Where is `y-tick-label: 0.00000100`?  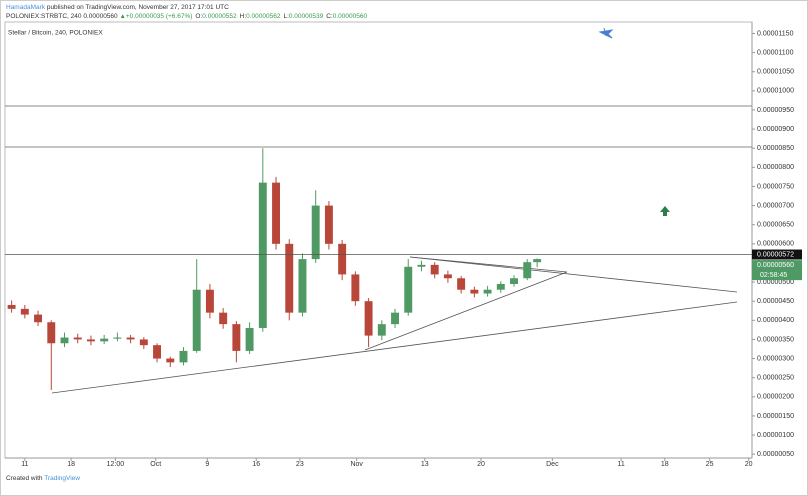
y-tick-label: 0.00000100 is located at coordinates (775, 435).